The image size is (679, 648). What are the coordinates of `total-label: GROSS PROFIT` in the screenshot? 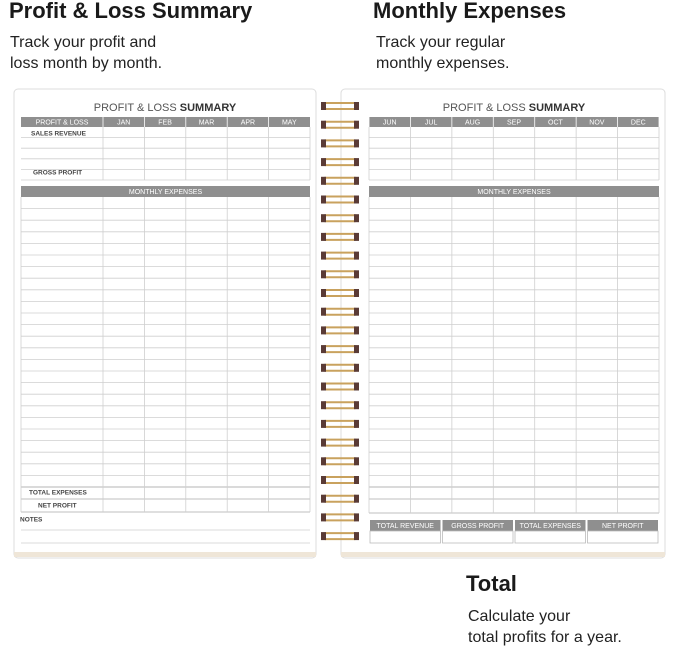 It's located at (478, 526).